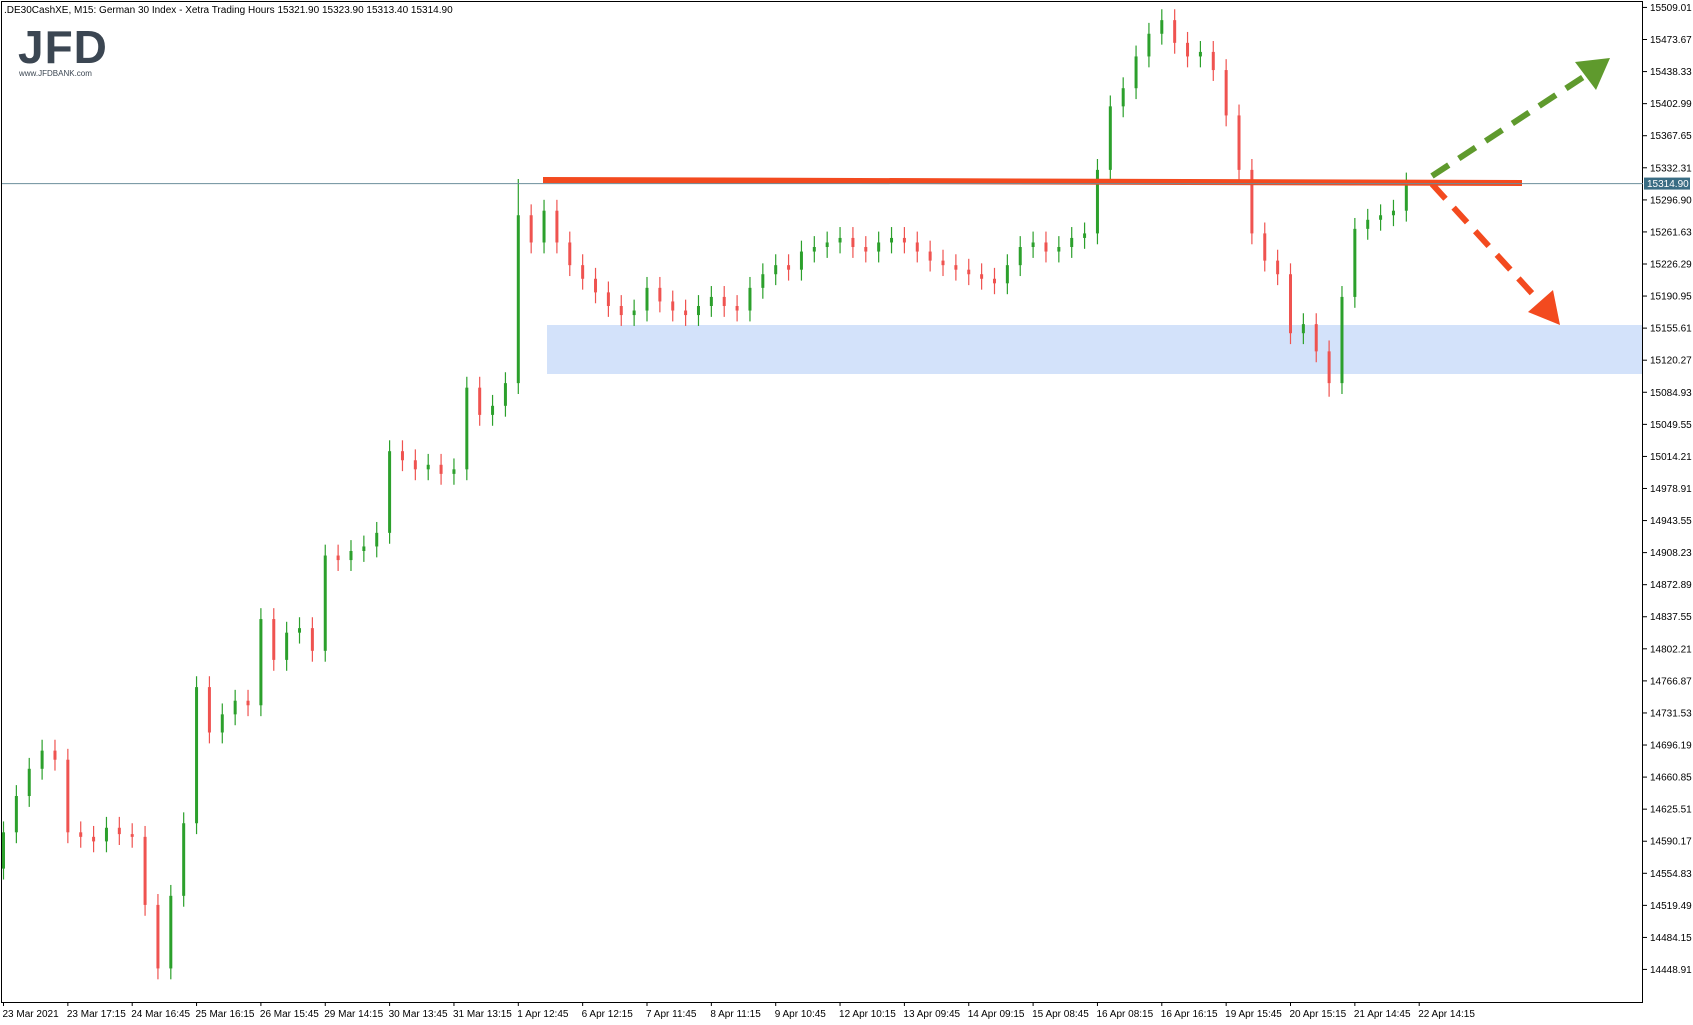 The image size is (1693, 1025). Describe the element at coordinates (1671, 874) in the screenshot. I see `y-tick-label: 14554.83` at that location.